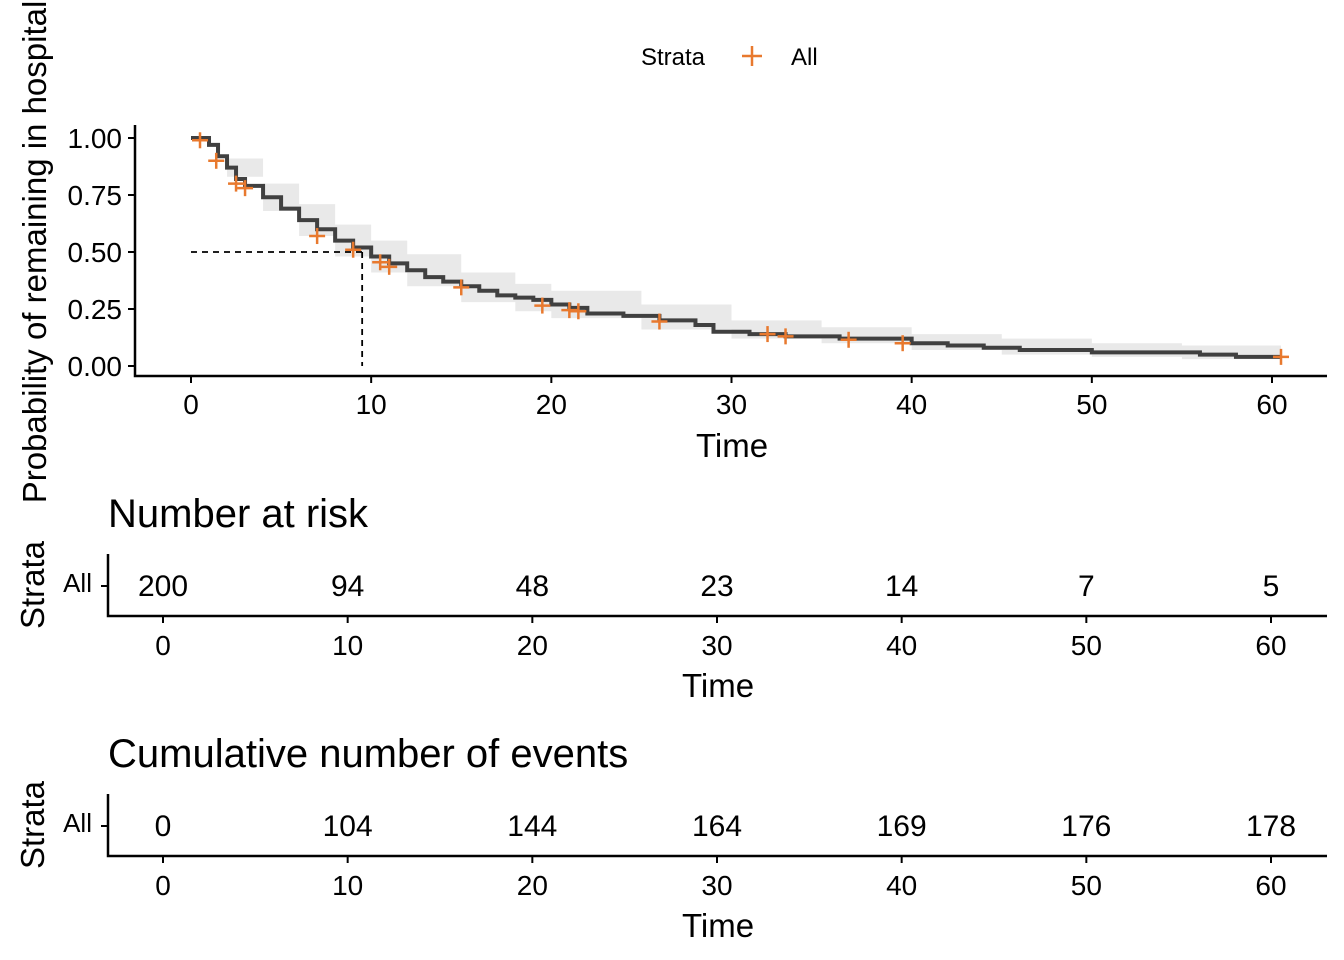 The width and height of the screenshot is (1344, 960). I want to click on median-lines, so click(277, 308).